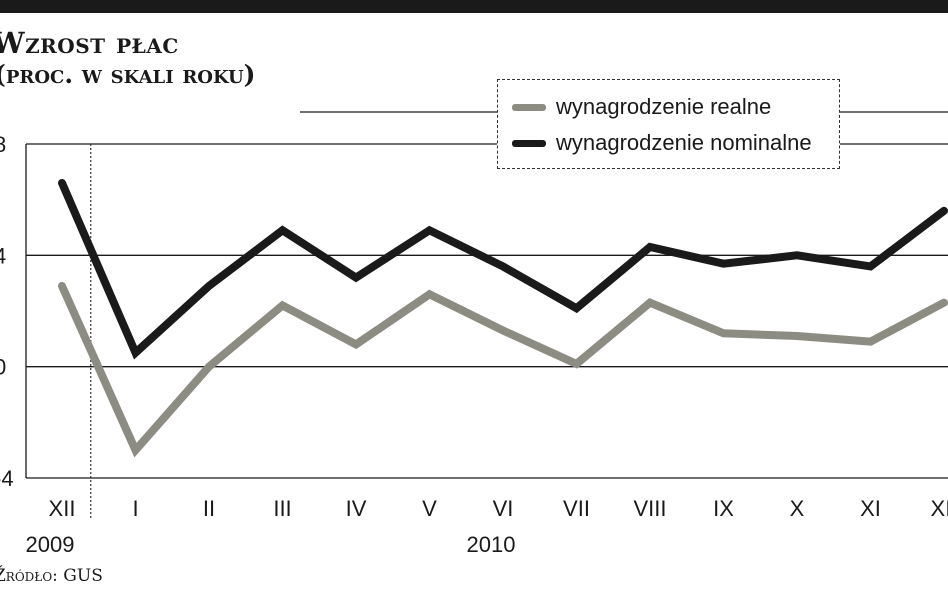  I want to click on chart-title: Wzrost płac, so click(89, 43).